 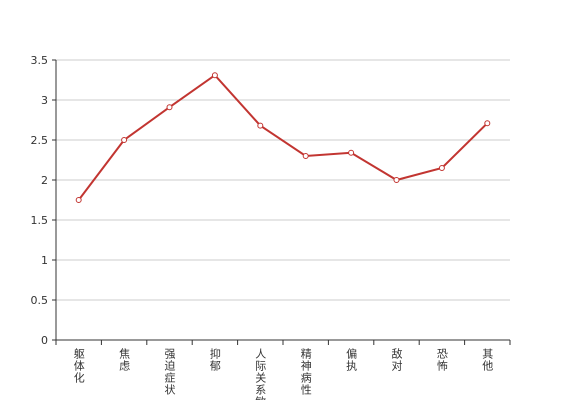 I want to click on y-tick-label: 2, so click(x=44, y=180).